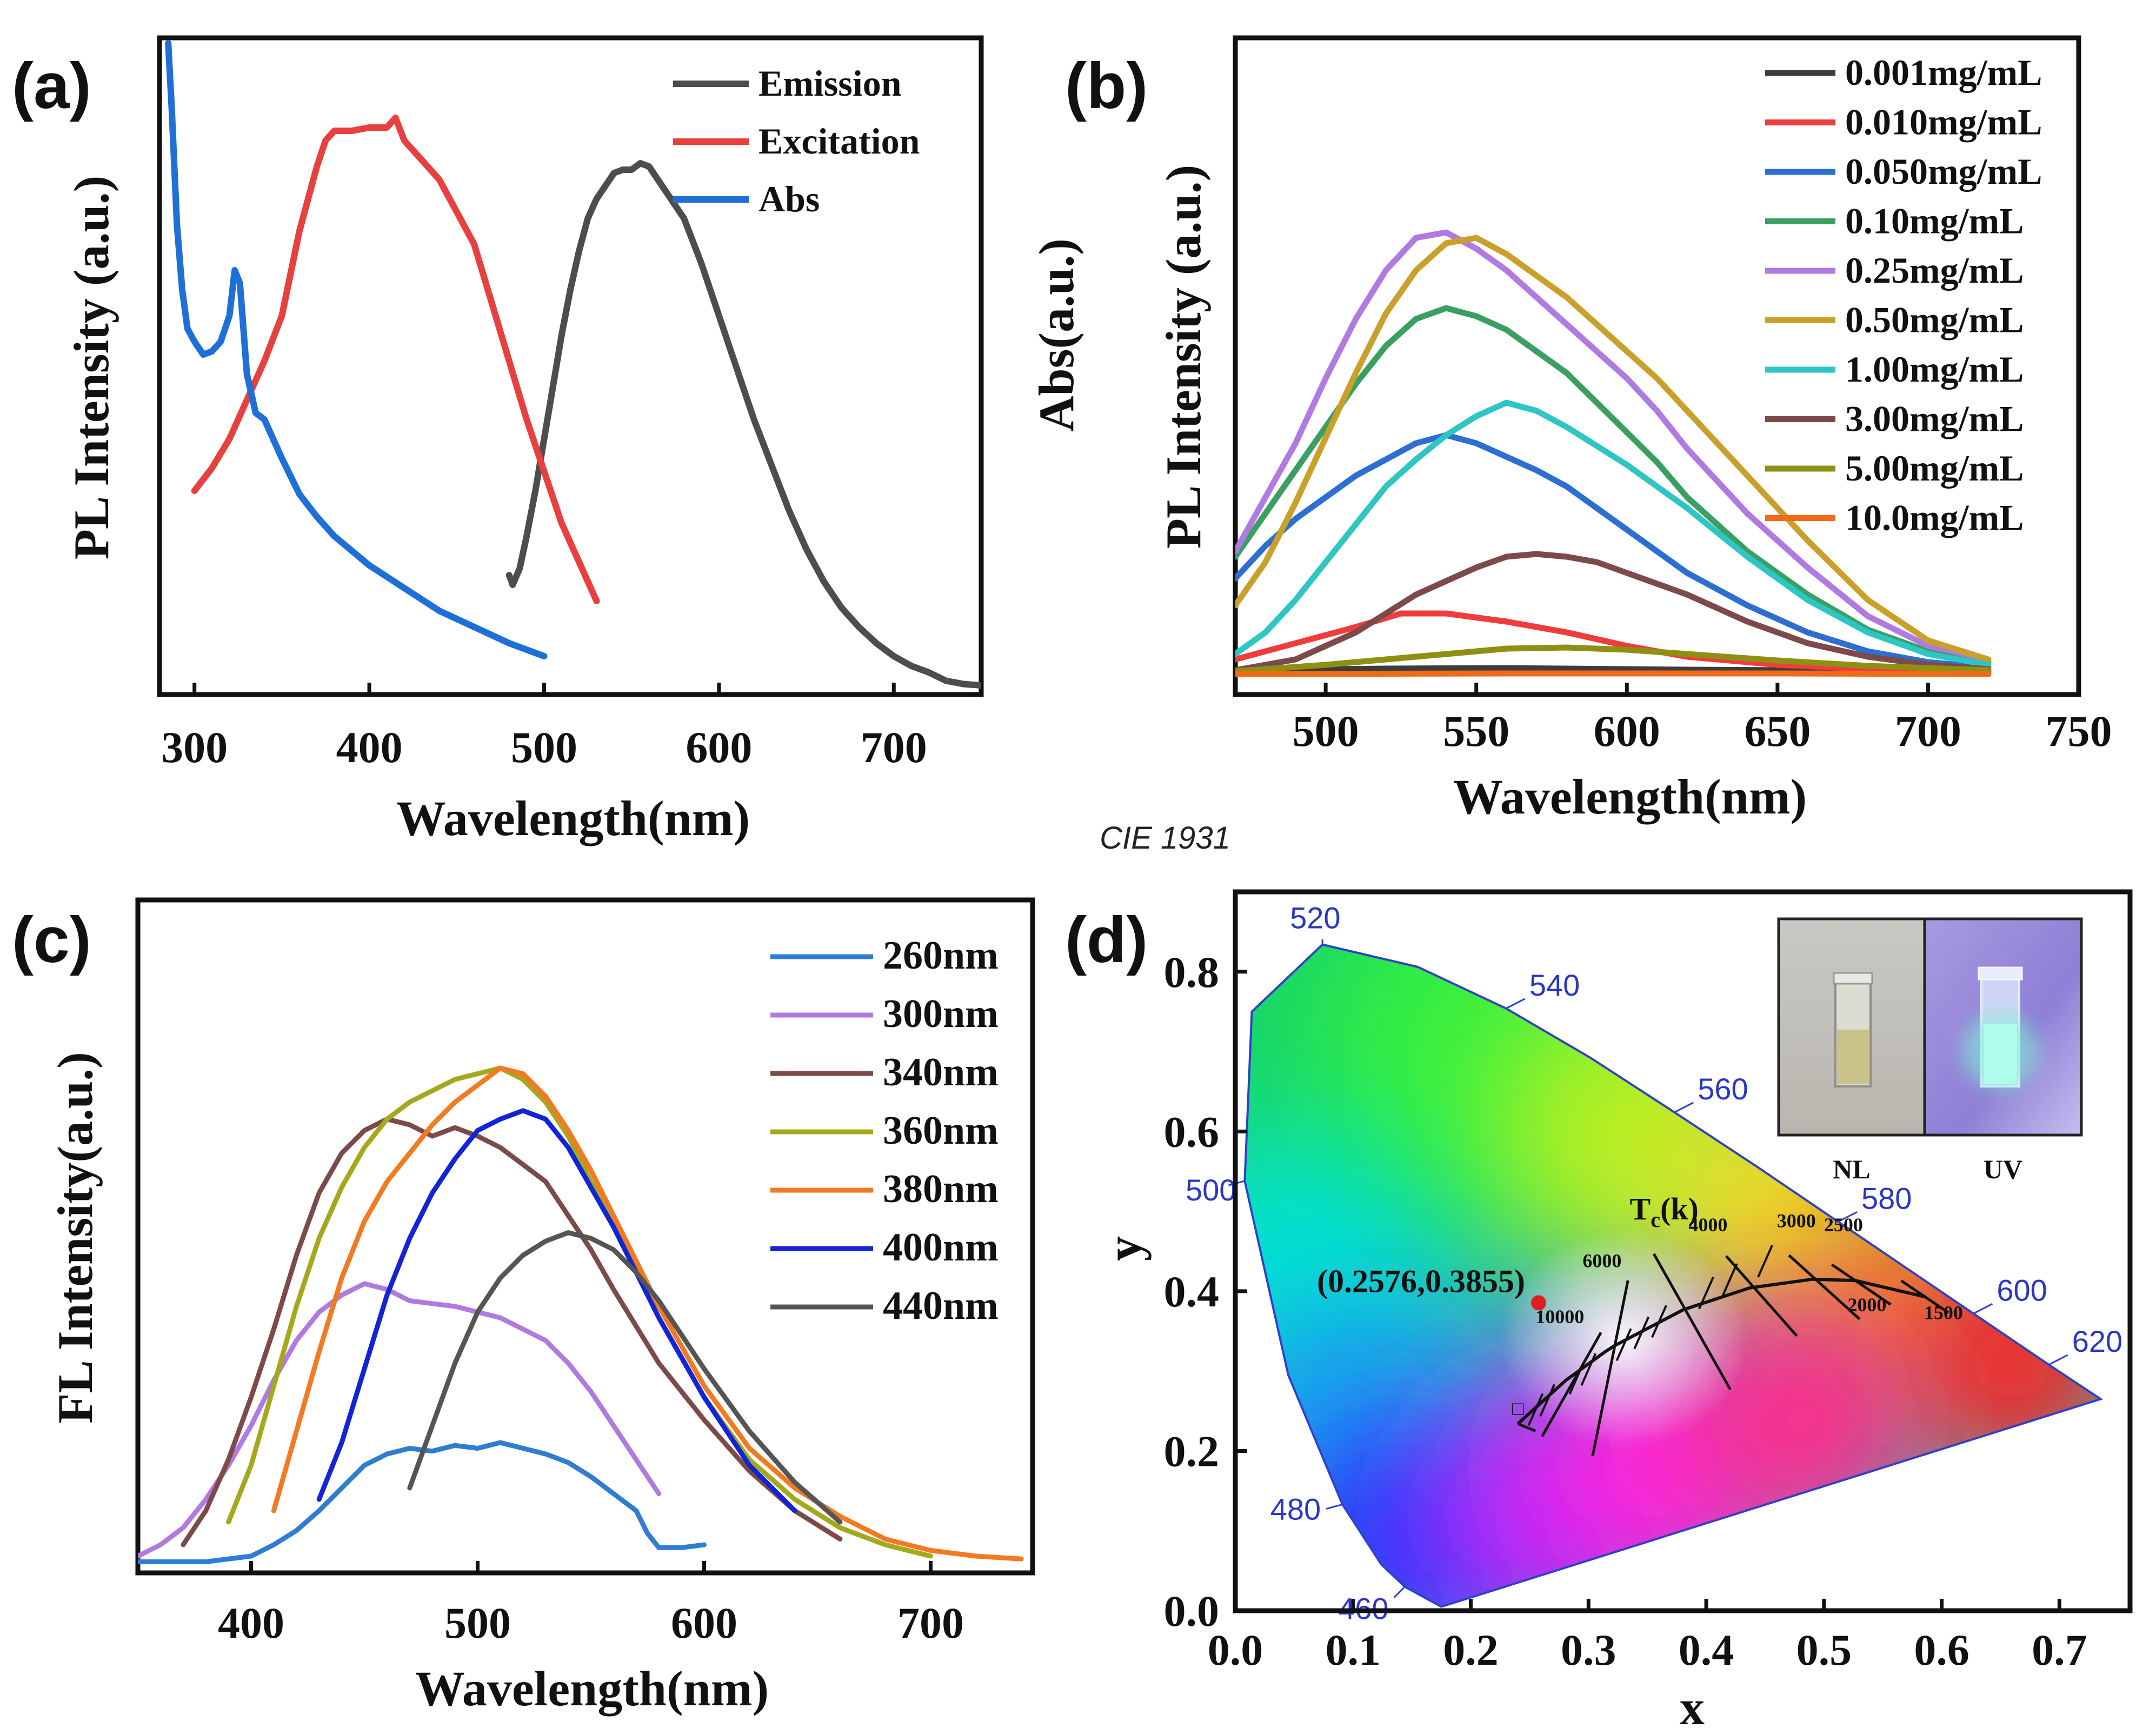  Describe the element at coordinates (75, 1238) in the screenshot. I see `panel-c-y-title: FL Intensity(a.u.)` at that location.